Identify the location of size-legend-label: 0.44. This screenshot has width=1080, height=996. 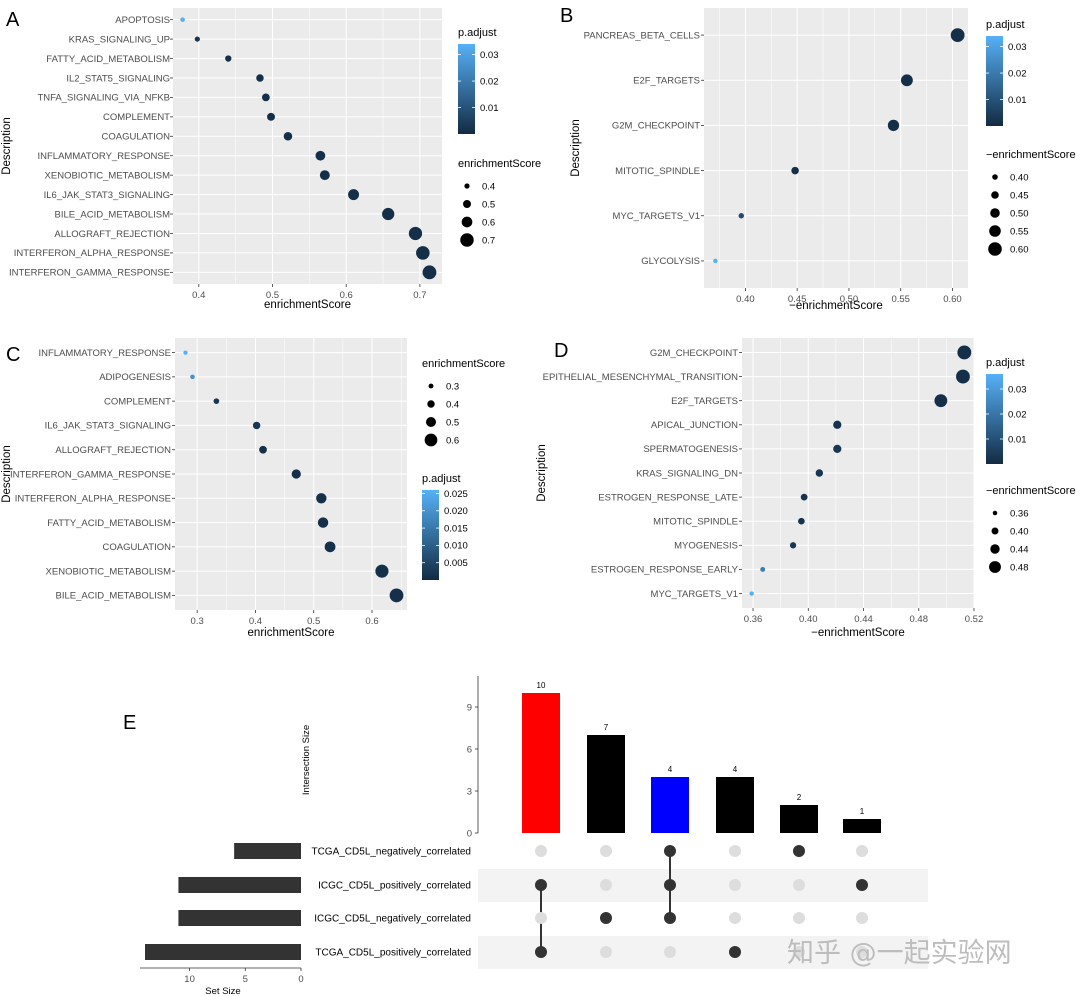
(1019, 549).